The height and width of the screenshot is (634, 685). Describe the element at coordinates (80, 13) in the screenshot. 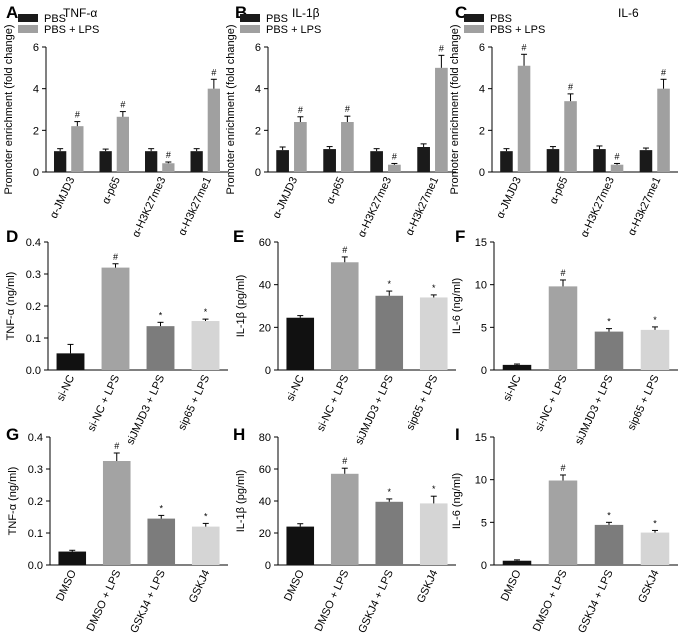

I see `panel-title: TNF-α` at that location.